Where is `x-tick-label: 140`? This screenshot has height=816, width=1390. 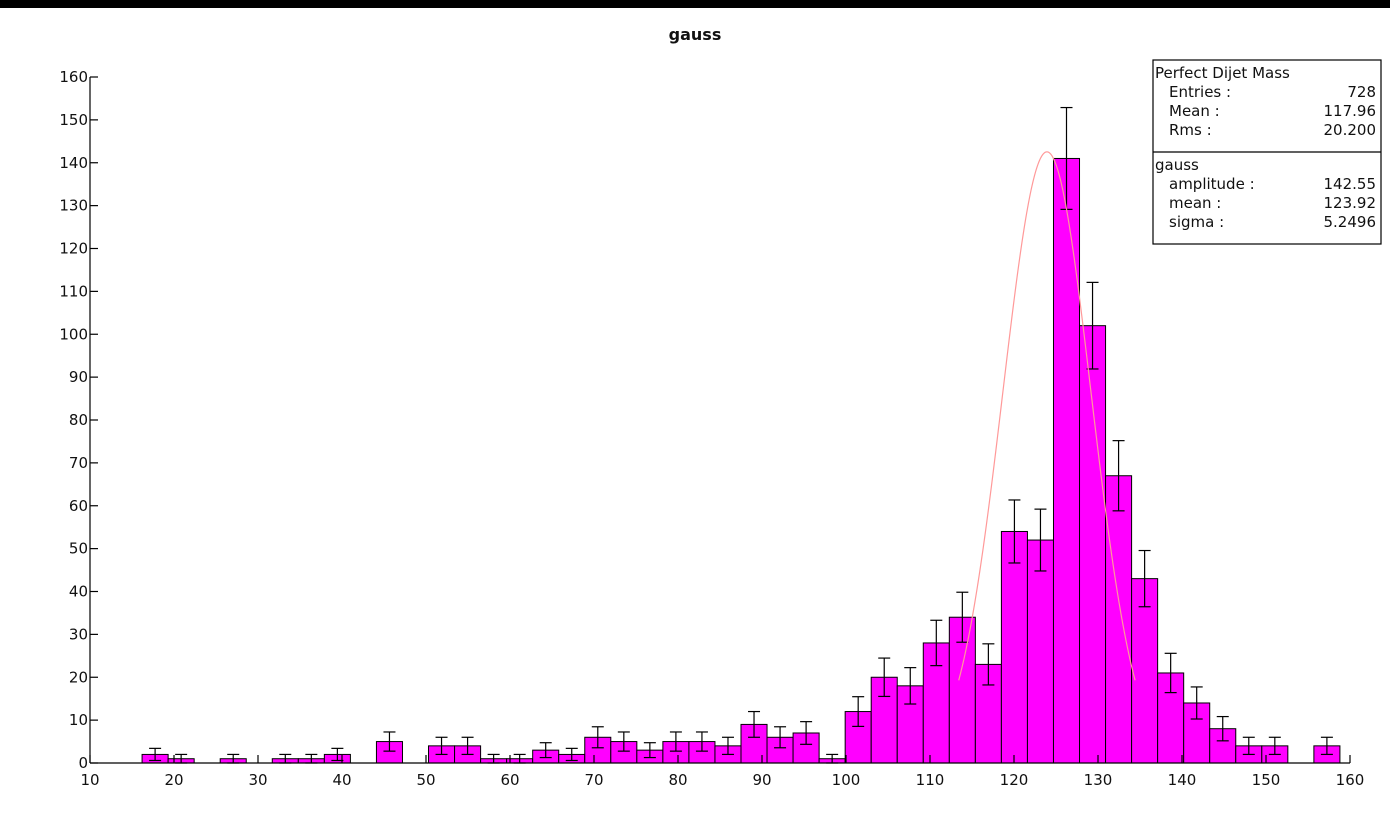 x-tick-label: 140 is located at coordinates (1182, 780).